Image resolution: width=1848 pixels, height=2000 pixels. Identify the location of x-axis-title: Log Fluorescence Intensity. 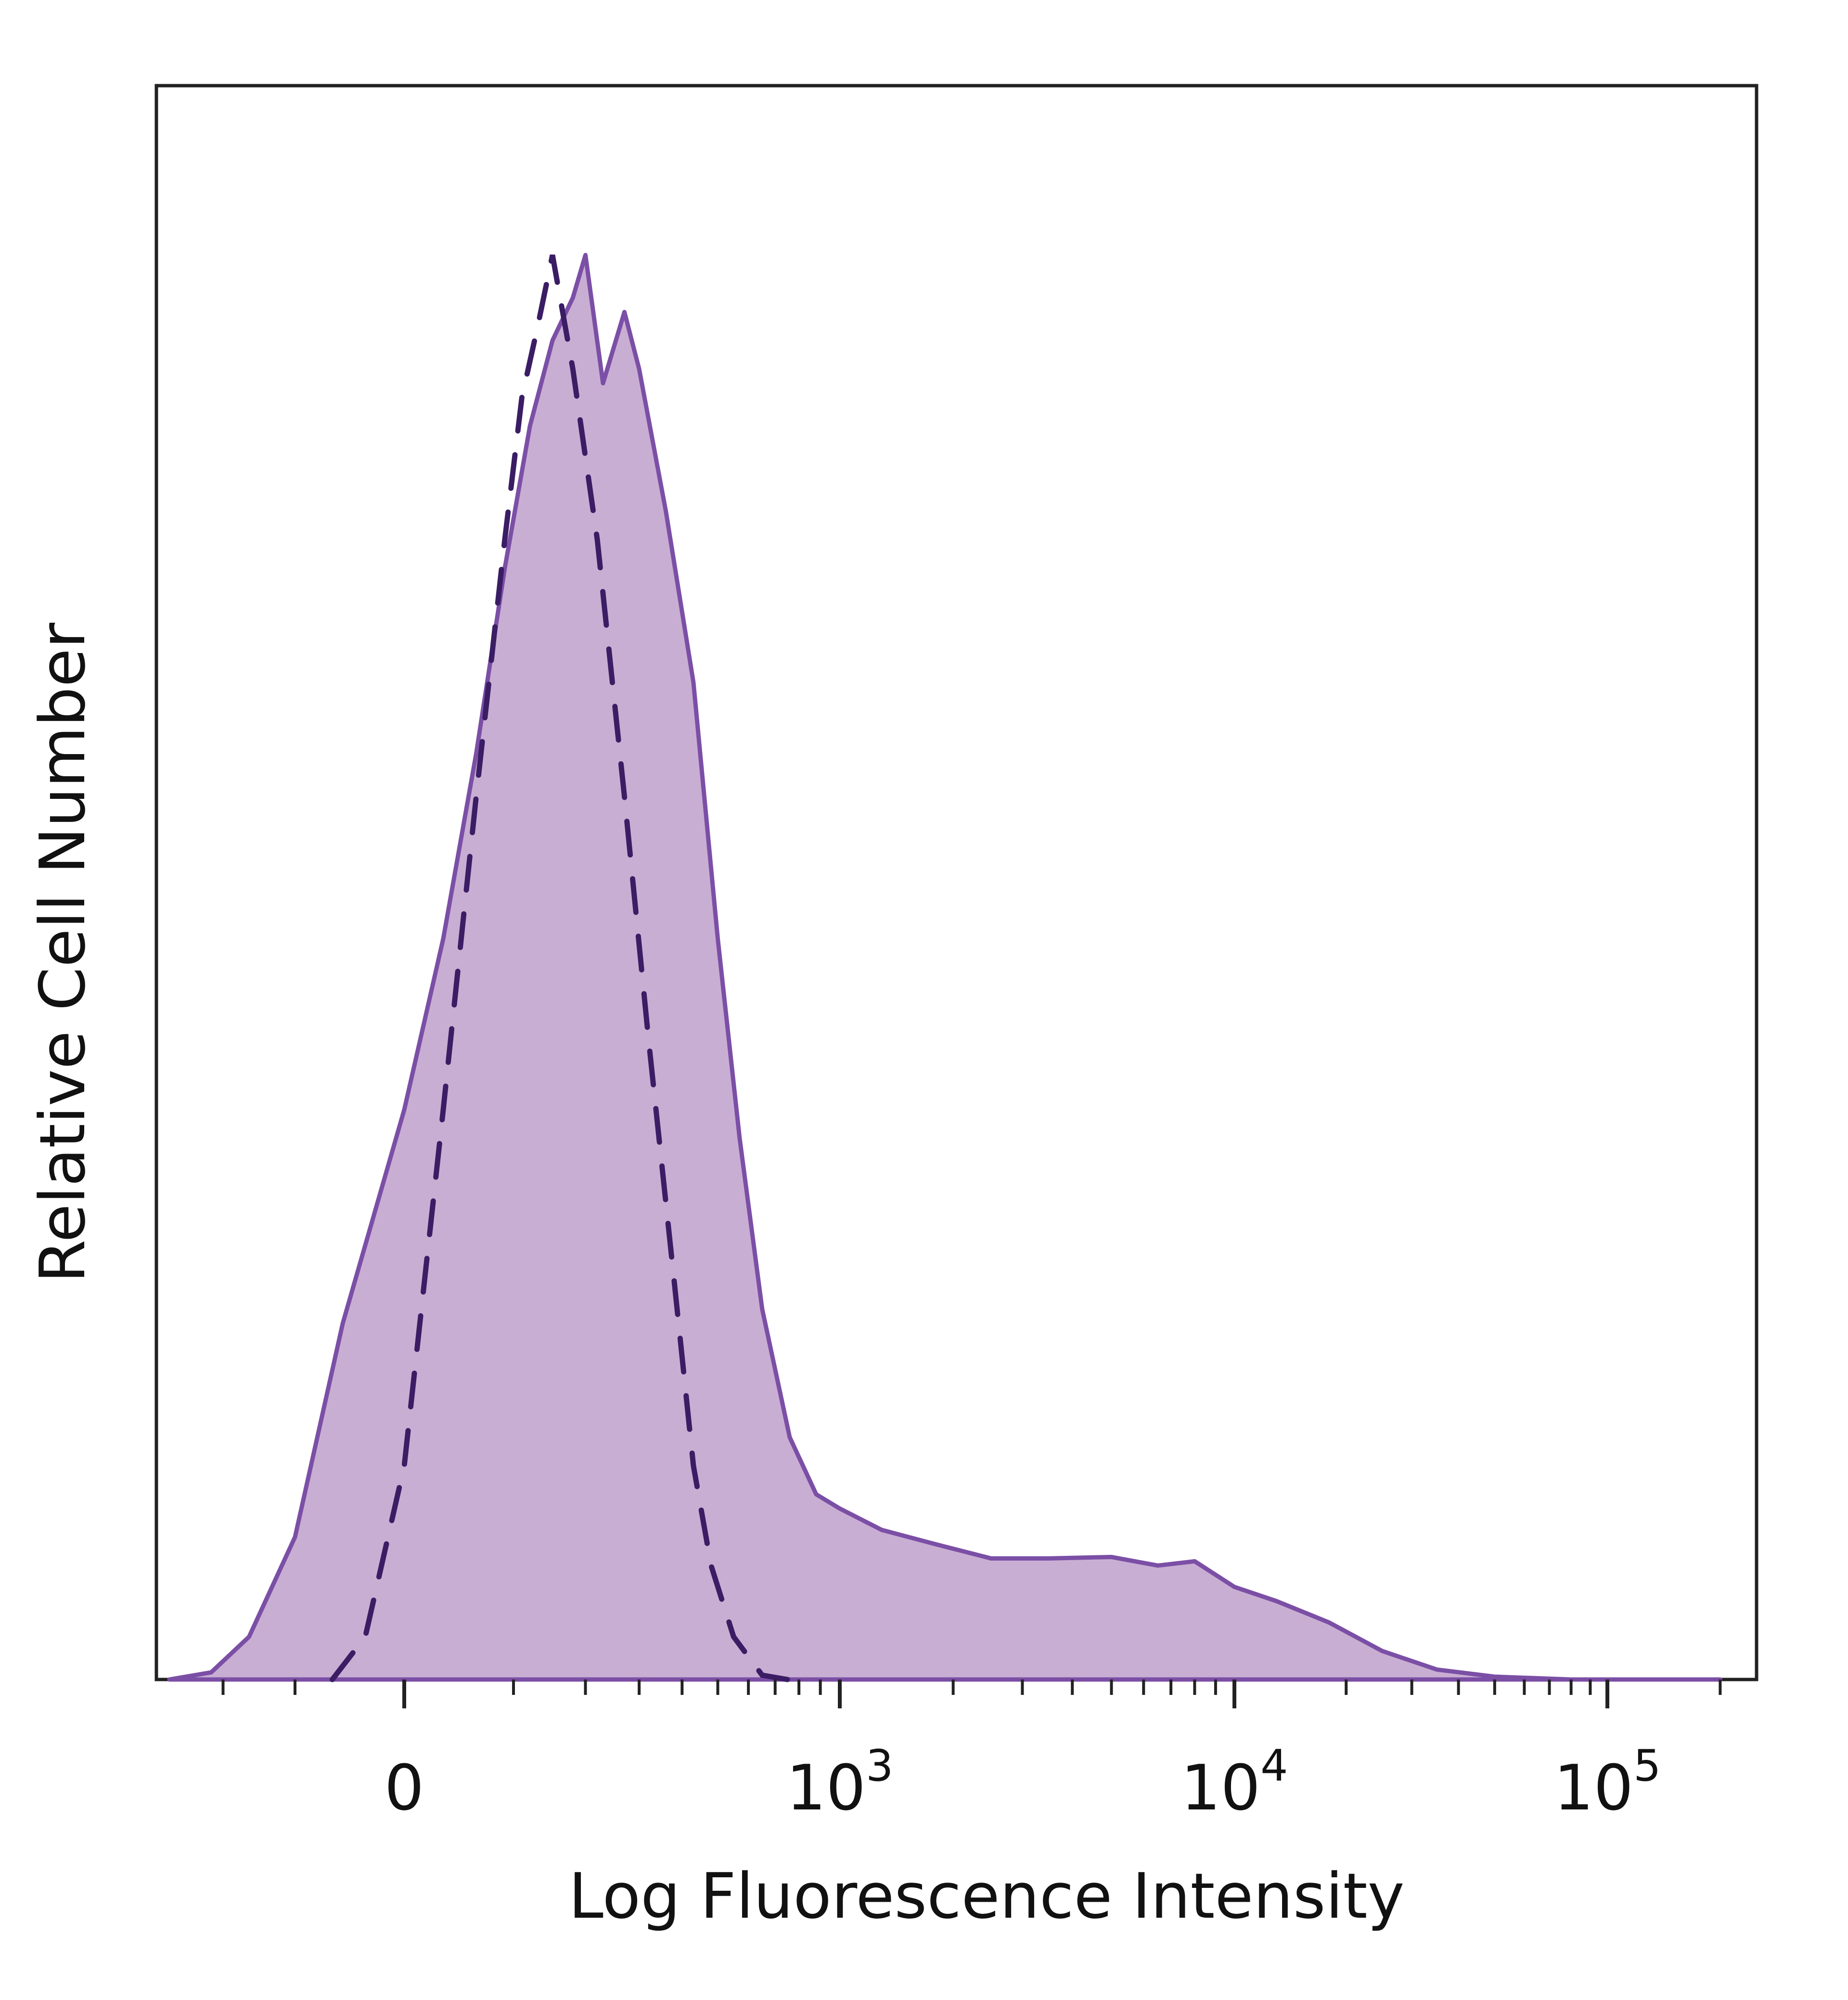
(986, 1896).